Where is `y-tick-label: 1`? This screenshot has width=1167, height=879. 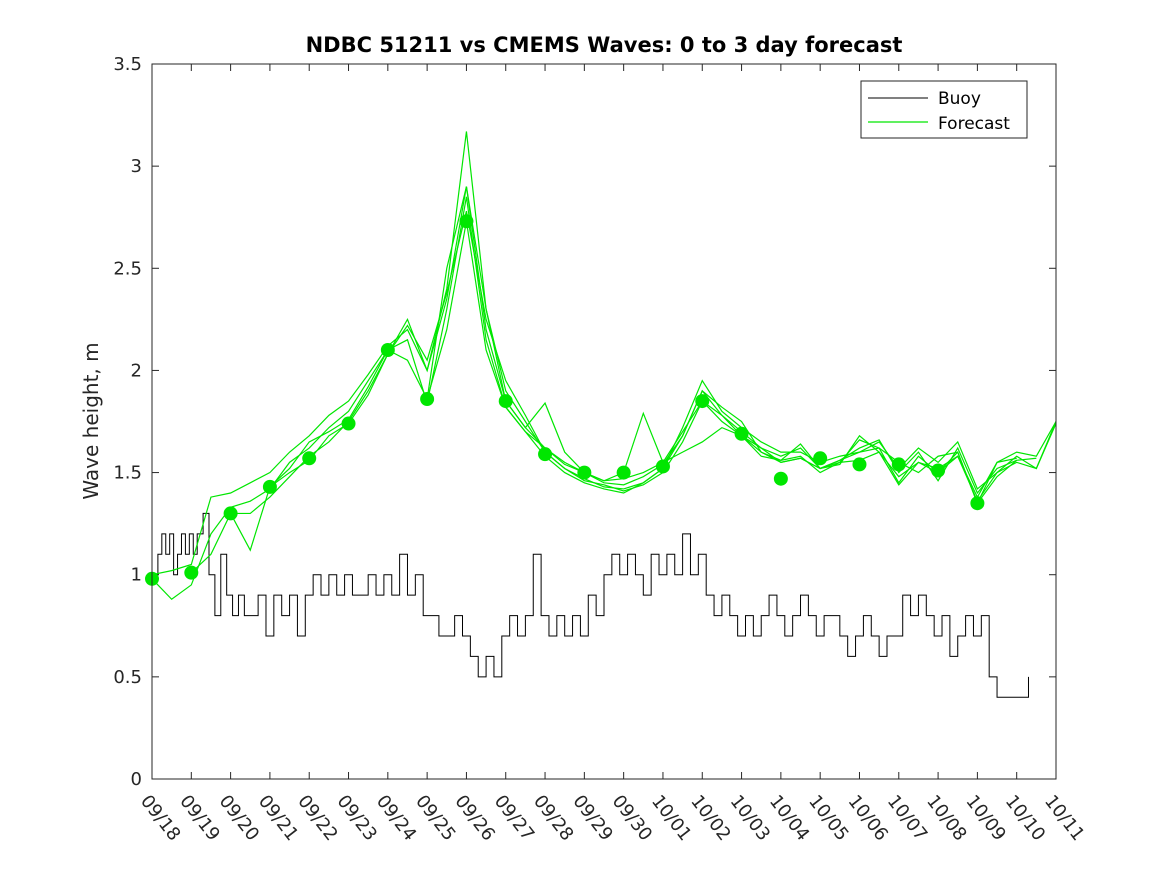
y-tick-label: 1 is located at coordinates (136, 575).